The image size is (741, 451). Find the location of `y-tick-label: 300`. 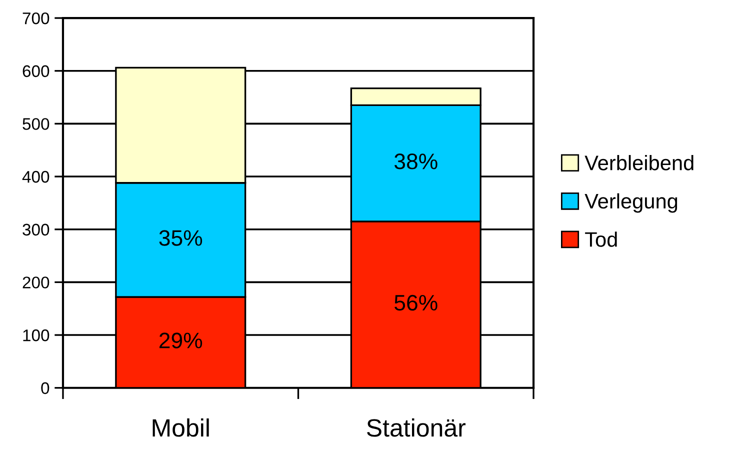

y-tick-label: 300 is located at coordinates (36, 230).